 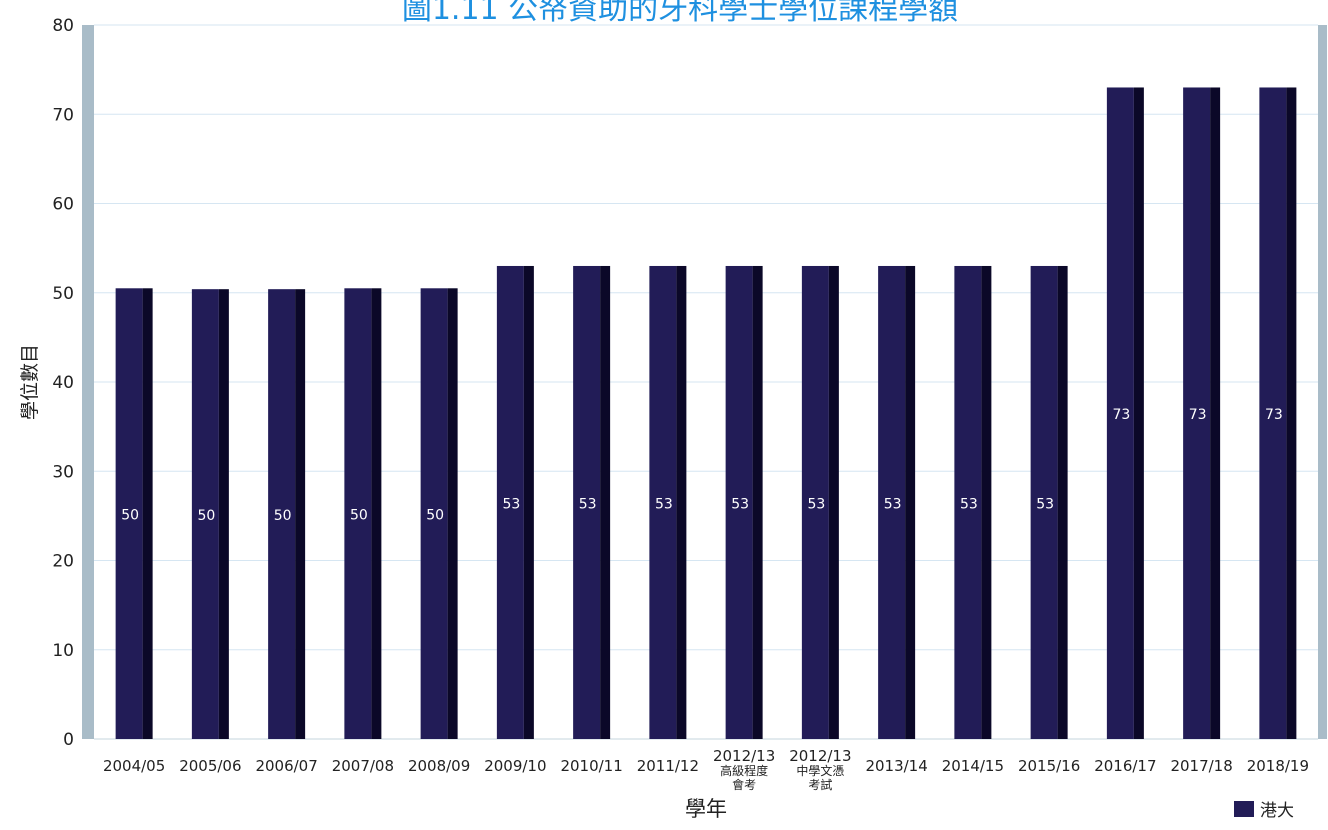 What do you see at coordinates (1201, 766) in the screenshot?
I see `x-tick-label: 2017/18` at bounding box center [1201, 766].